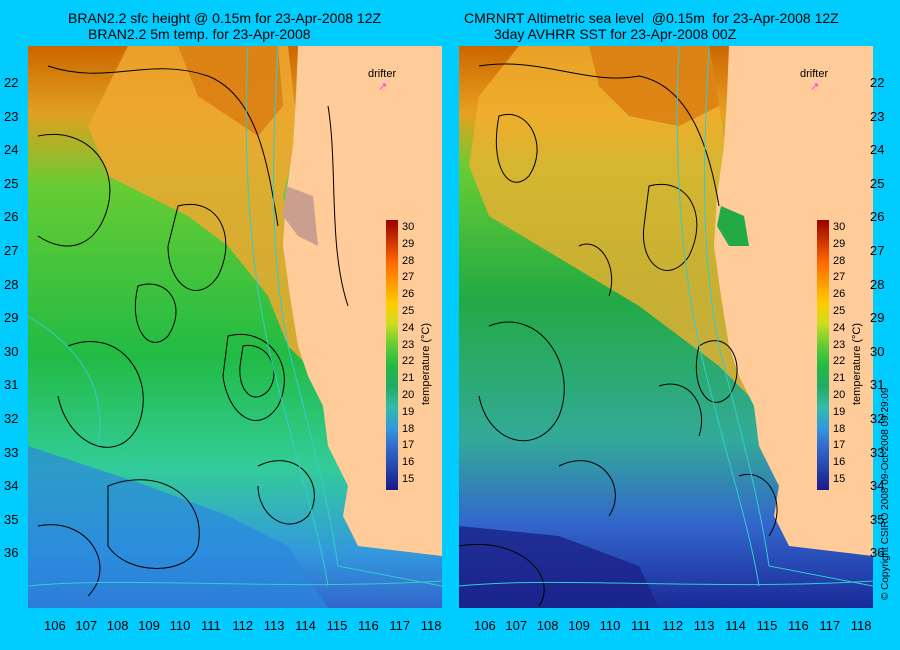  Describe the element at coordinates (877, 82) in the screenshot. I see `latitude-tick-label: 22` at that location.